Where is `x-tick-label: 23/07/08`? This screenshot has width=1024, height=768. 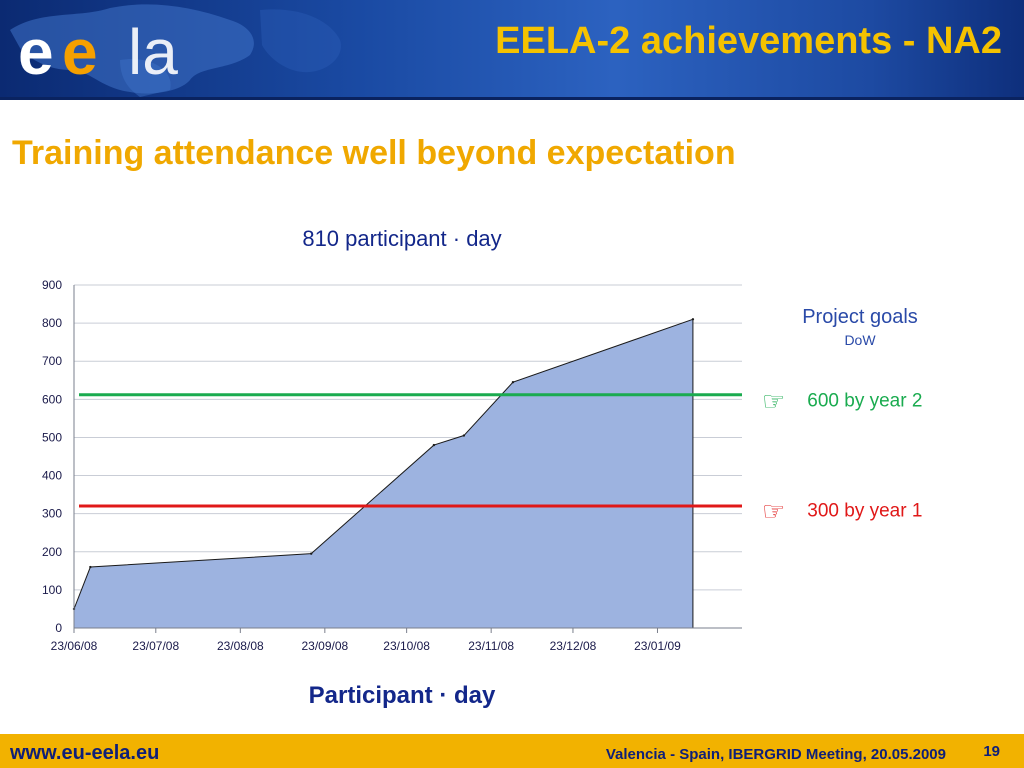 x-tick-label: 23/07/08 is located at coordinates (155, 646).